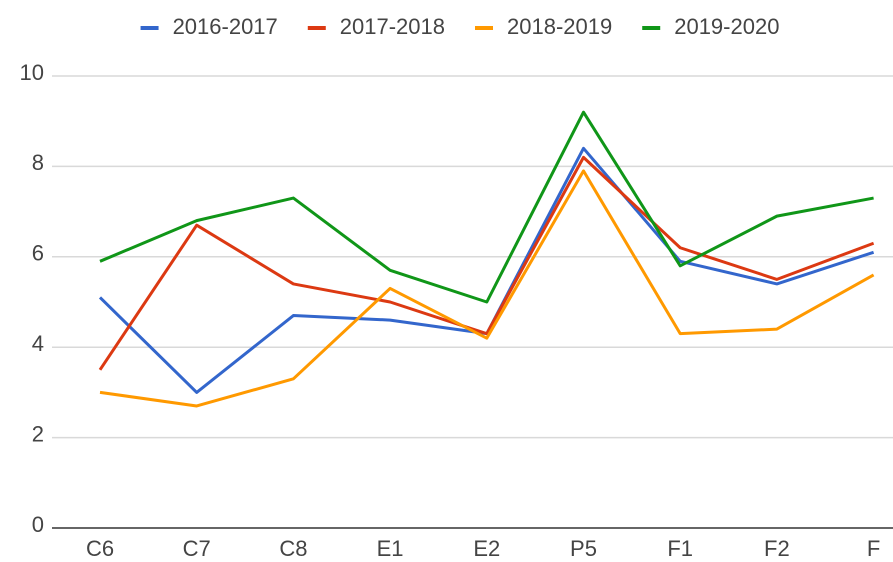 This screenshot has width=893, height=562. Describe the element at coordinates (32, 72) in the screenshot. I see `y-tick-label: 10` at that location.